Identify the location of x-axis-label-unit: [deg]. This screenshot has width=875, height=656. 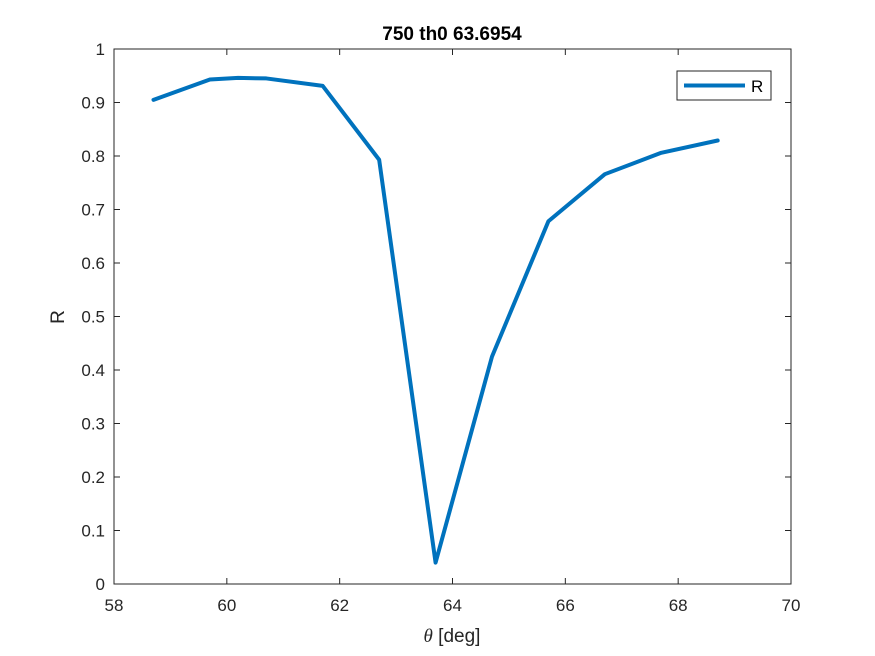
(459, 636).